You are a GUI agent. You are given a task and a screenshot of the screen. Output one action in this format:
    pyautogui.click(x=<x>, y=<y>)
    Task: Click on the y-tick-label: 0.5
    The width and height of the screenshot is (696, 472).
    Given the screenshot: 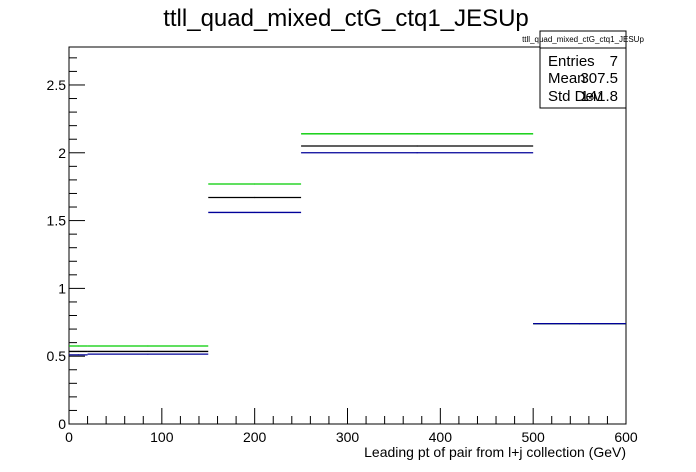 What is the action you would take?
    pyautogui.click(x=57, y=356)
    